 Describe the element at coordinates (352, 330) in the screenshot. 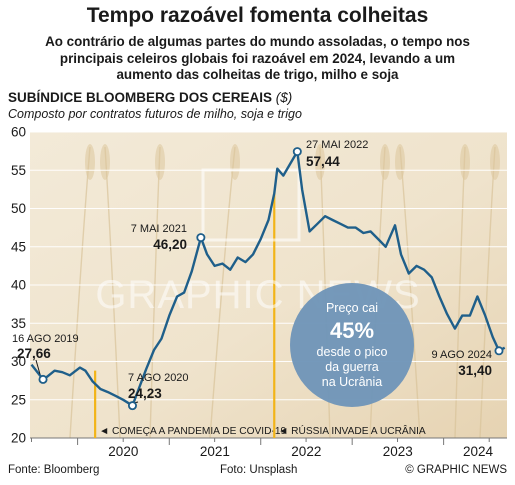

I see `callout-percent: 45%` at that location.